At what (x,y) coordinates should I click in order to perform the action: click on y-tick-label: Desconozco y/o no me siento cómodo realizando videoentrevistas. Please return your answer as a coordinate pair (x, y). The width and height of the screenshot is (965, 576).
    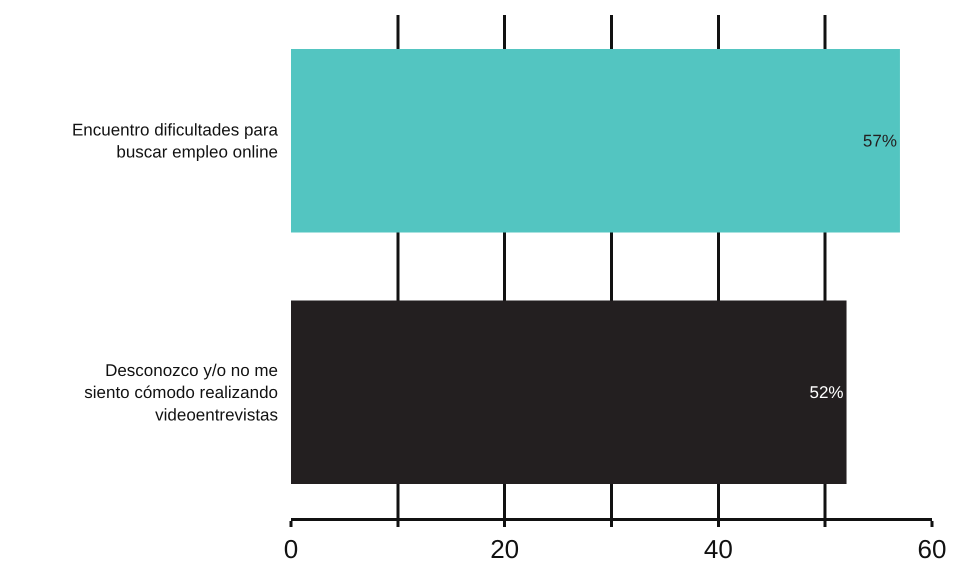
    Looking at the image, I should click on (181, 392).